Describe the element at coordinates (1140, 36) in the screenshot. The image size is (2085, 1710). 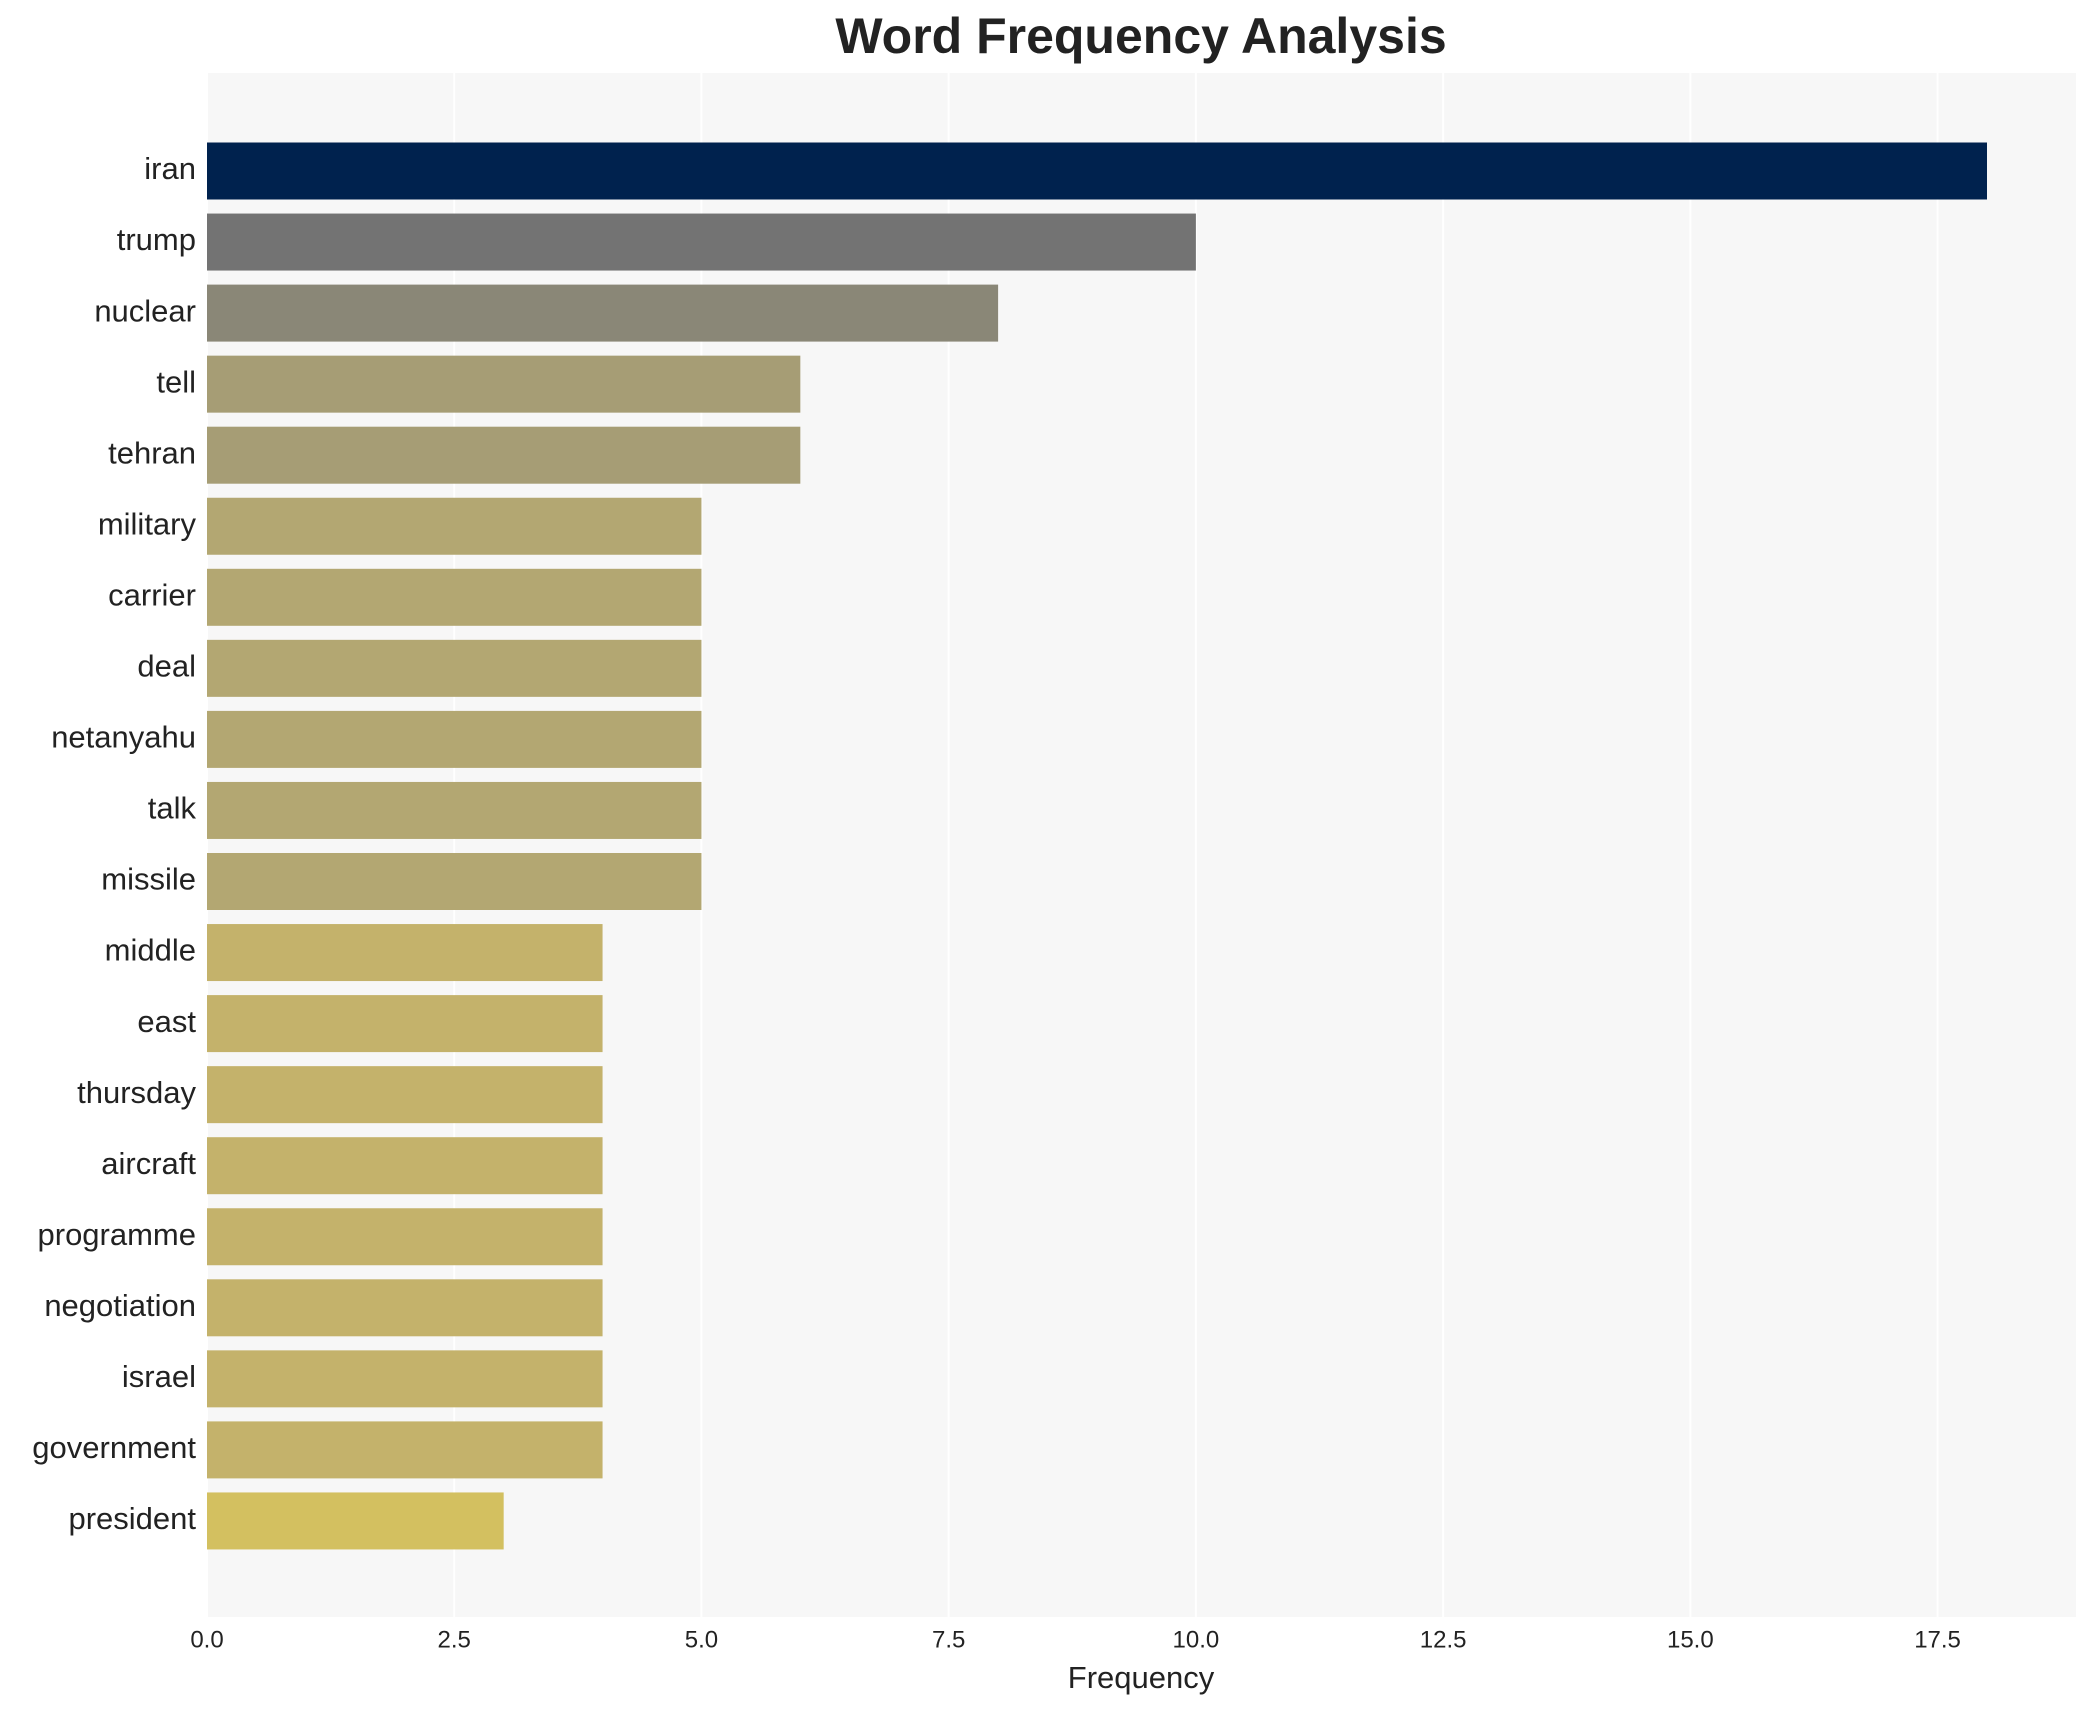
I see `chart-title: Word Frequency Analysis` at that location.